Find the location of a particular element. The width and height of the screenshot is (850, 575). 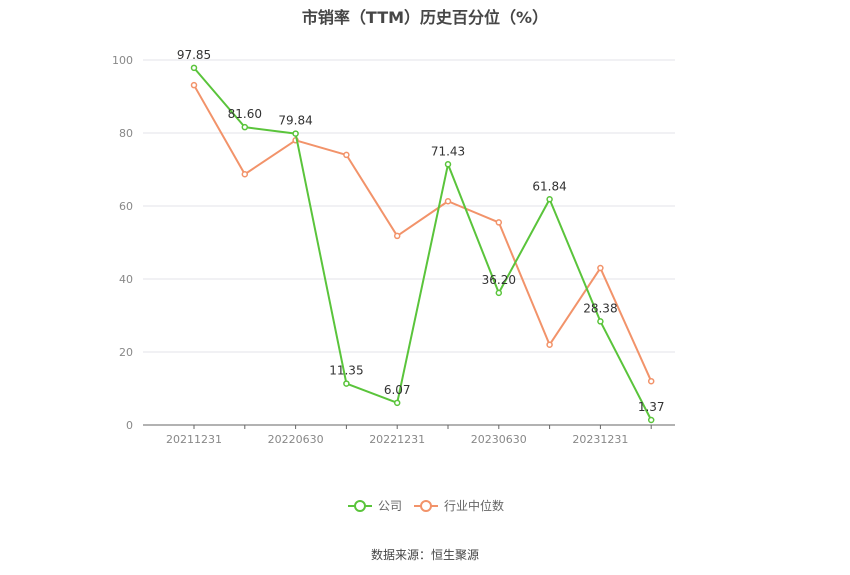

data-label: 28.38 is located at coordinates (600, 308).